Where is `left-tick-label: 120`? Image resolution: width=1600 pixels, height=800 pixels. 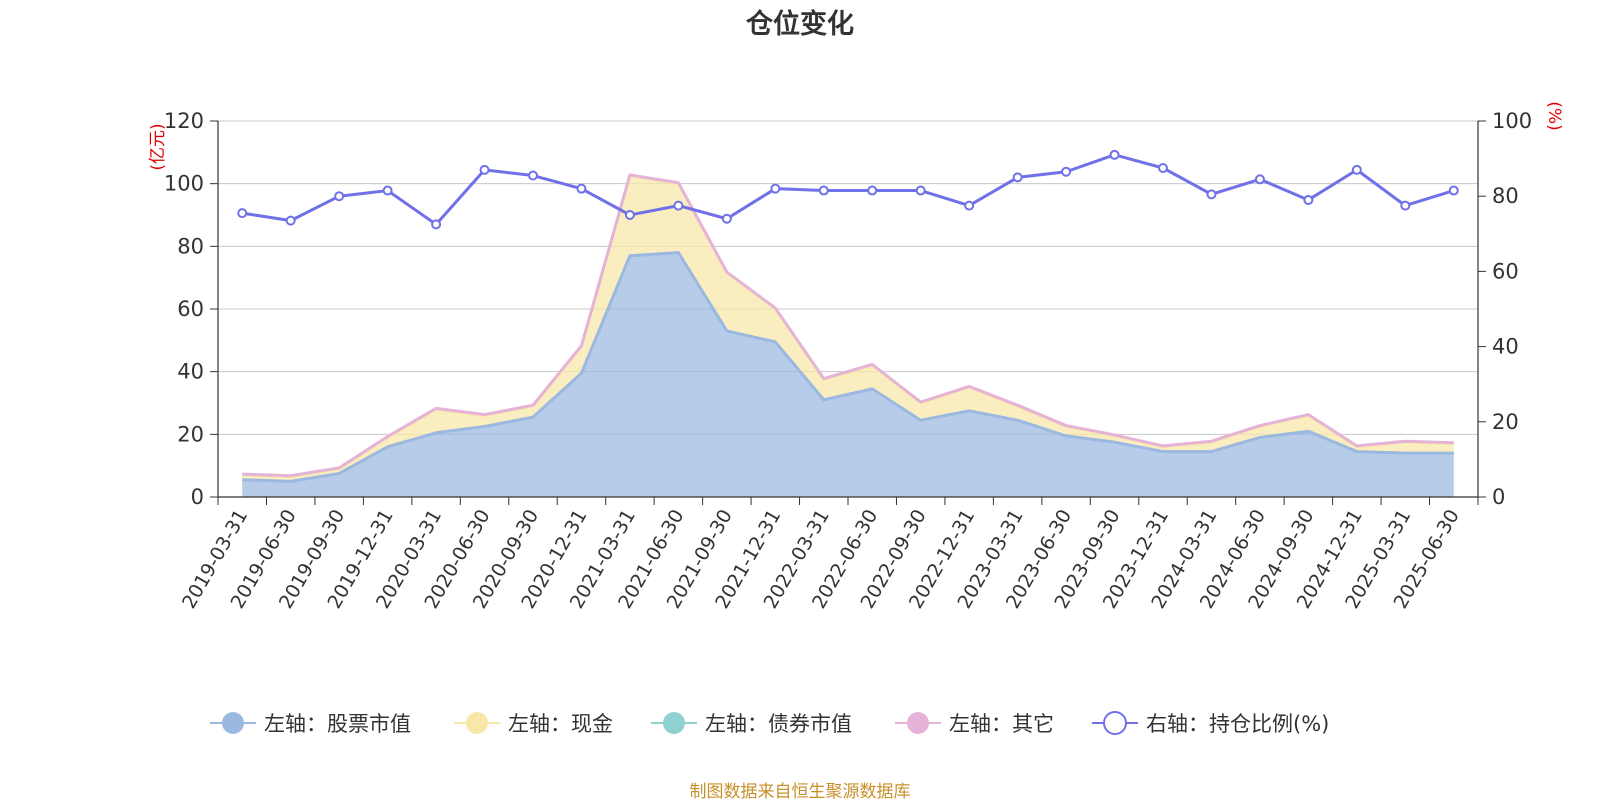 left-tick-label: 120 is located at coordinates (184, 121).